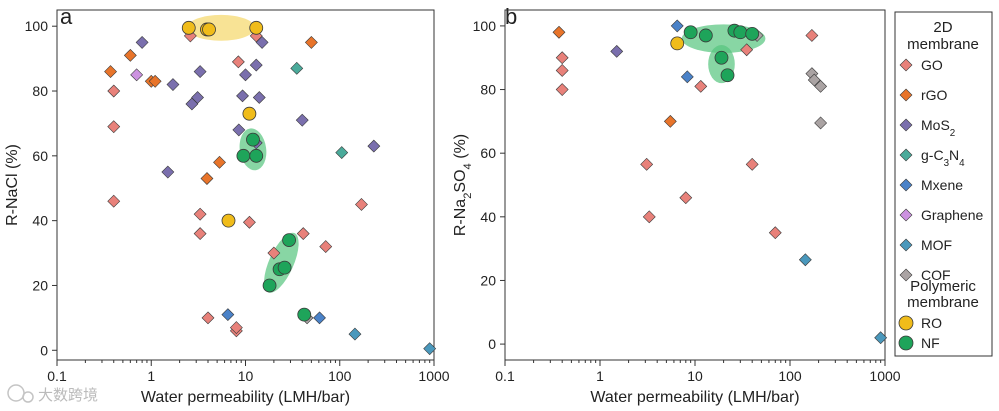  Describe the element at coordinates (906, 275) in the screenshot. I see `legend-marker-cof` at that location.